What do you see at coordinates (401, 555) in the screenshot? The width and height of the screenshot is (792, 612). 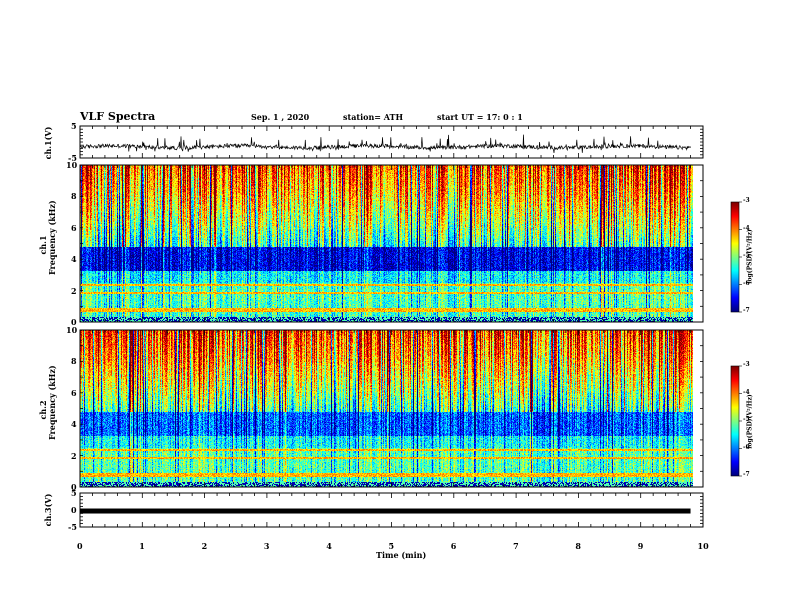 I see `x-axis-label: Time (min)` at bounding box center [401, 555].